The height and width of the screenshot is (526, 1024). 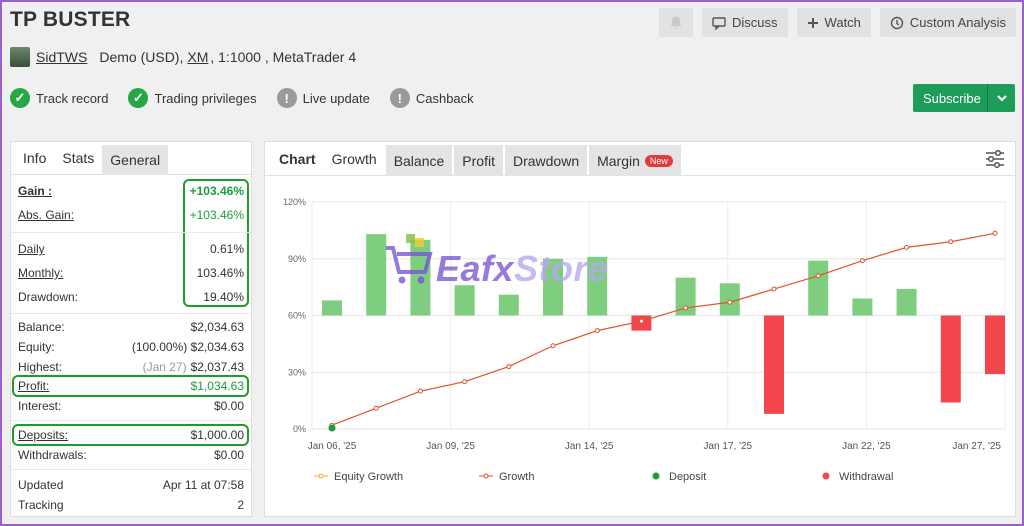 I want to click on highlight-gain-box, so click(x=216, y=243).